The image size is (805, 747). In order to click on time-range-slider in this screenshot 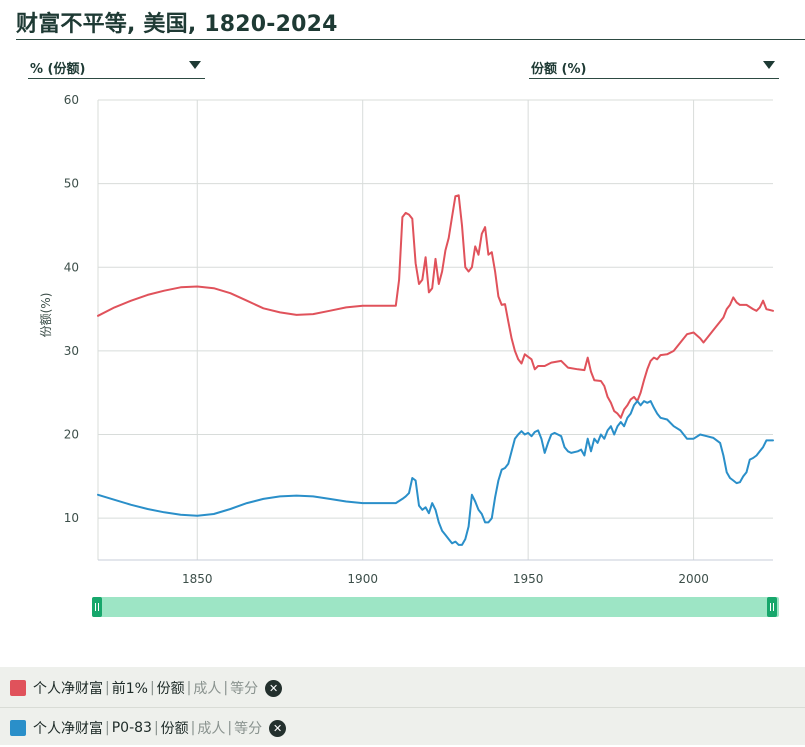, I will do `click(435, 607)`.